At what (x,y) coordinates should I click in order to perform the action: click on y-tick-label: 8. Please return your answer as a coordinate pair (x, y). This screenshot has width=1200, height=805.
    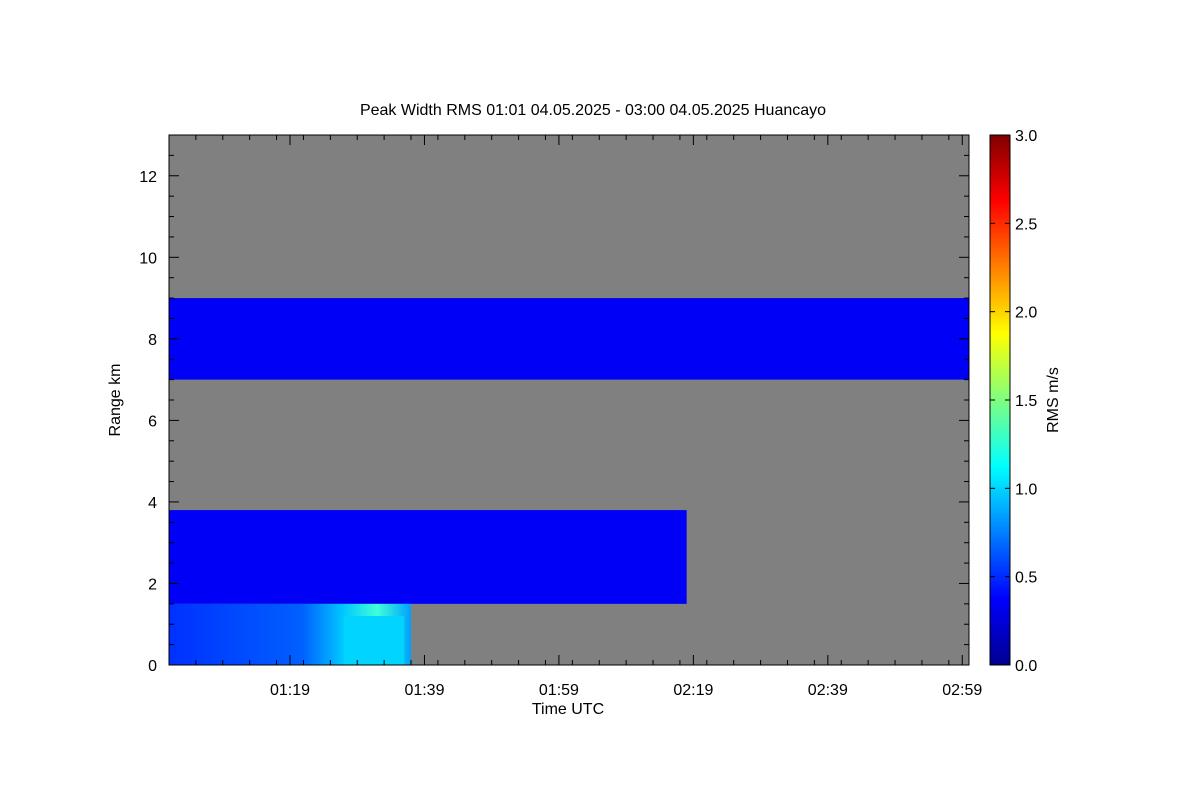
    Looking at the image, I should click on (152, 340).